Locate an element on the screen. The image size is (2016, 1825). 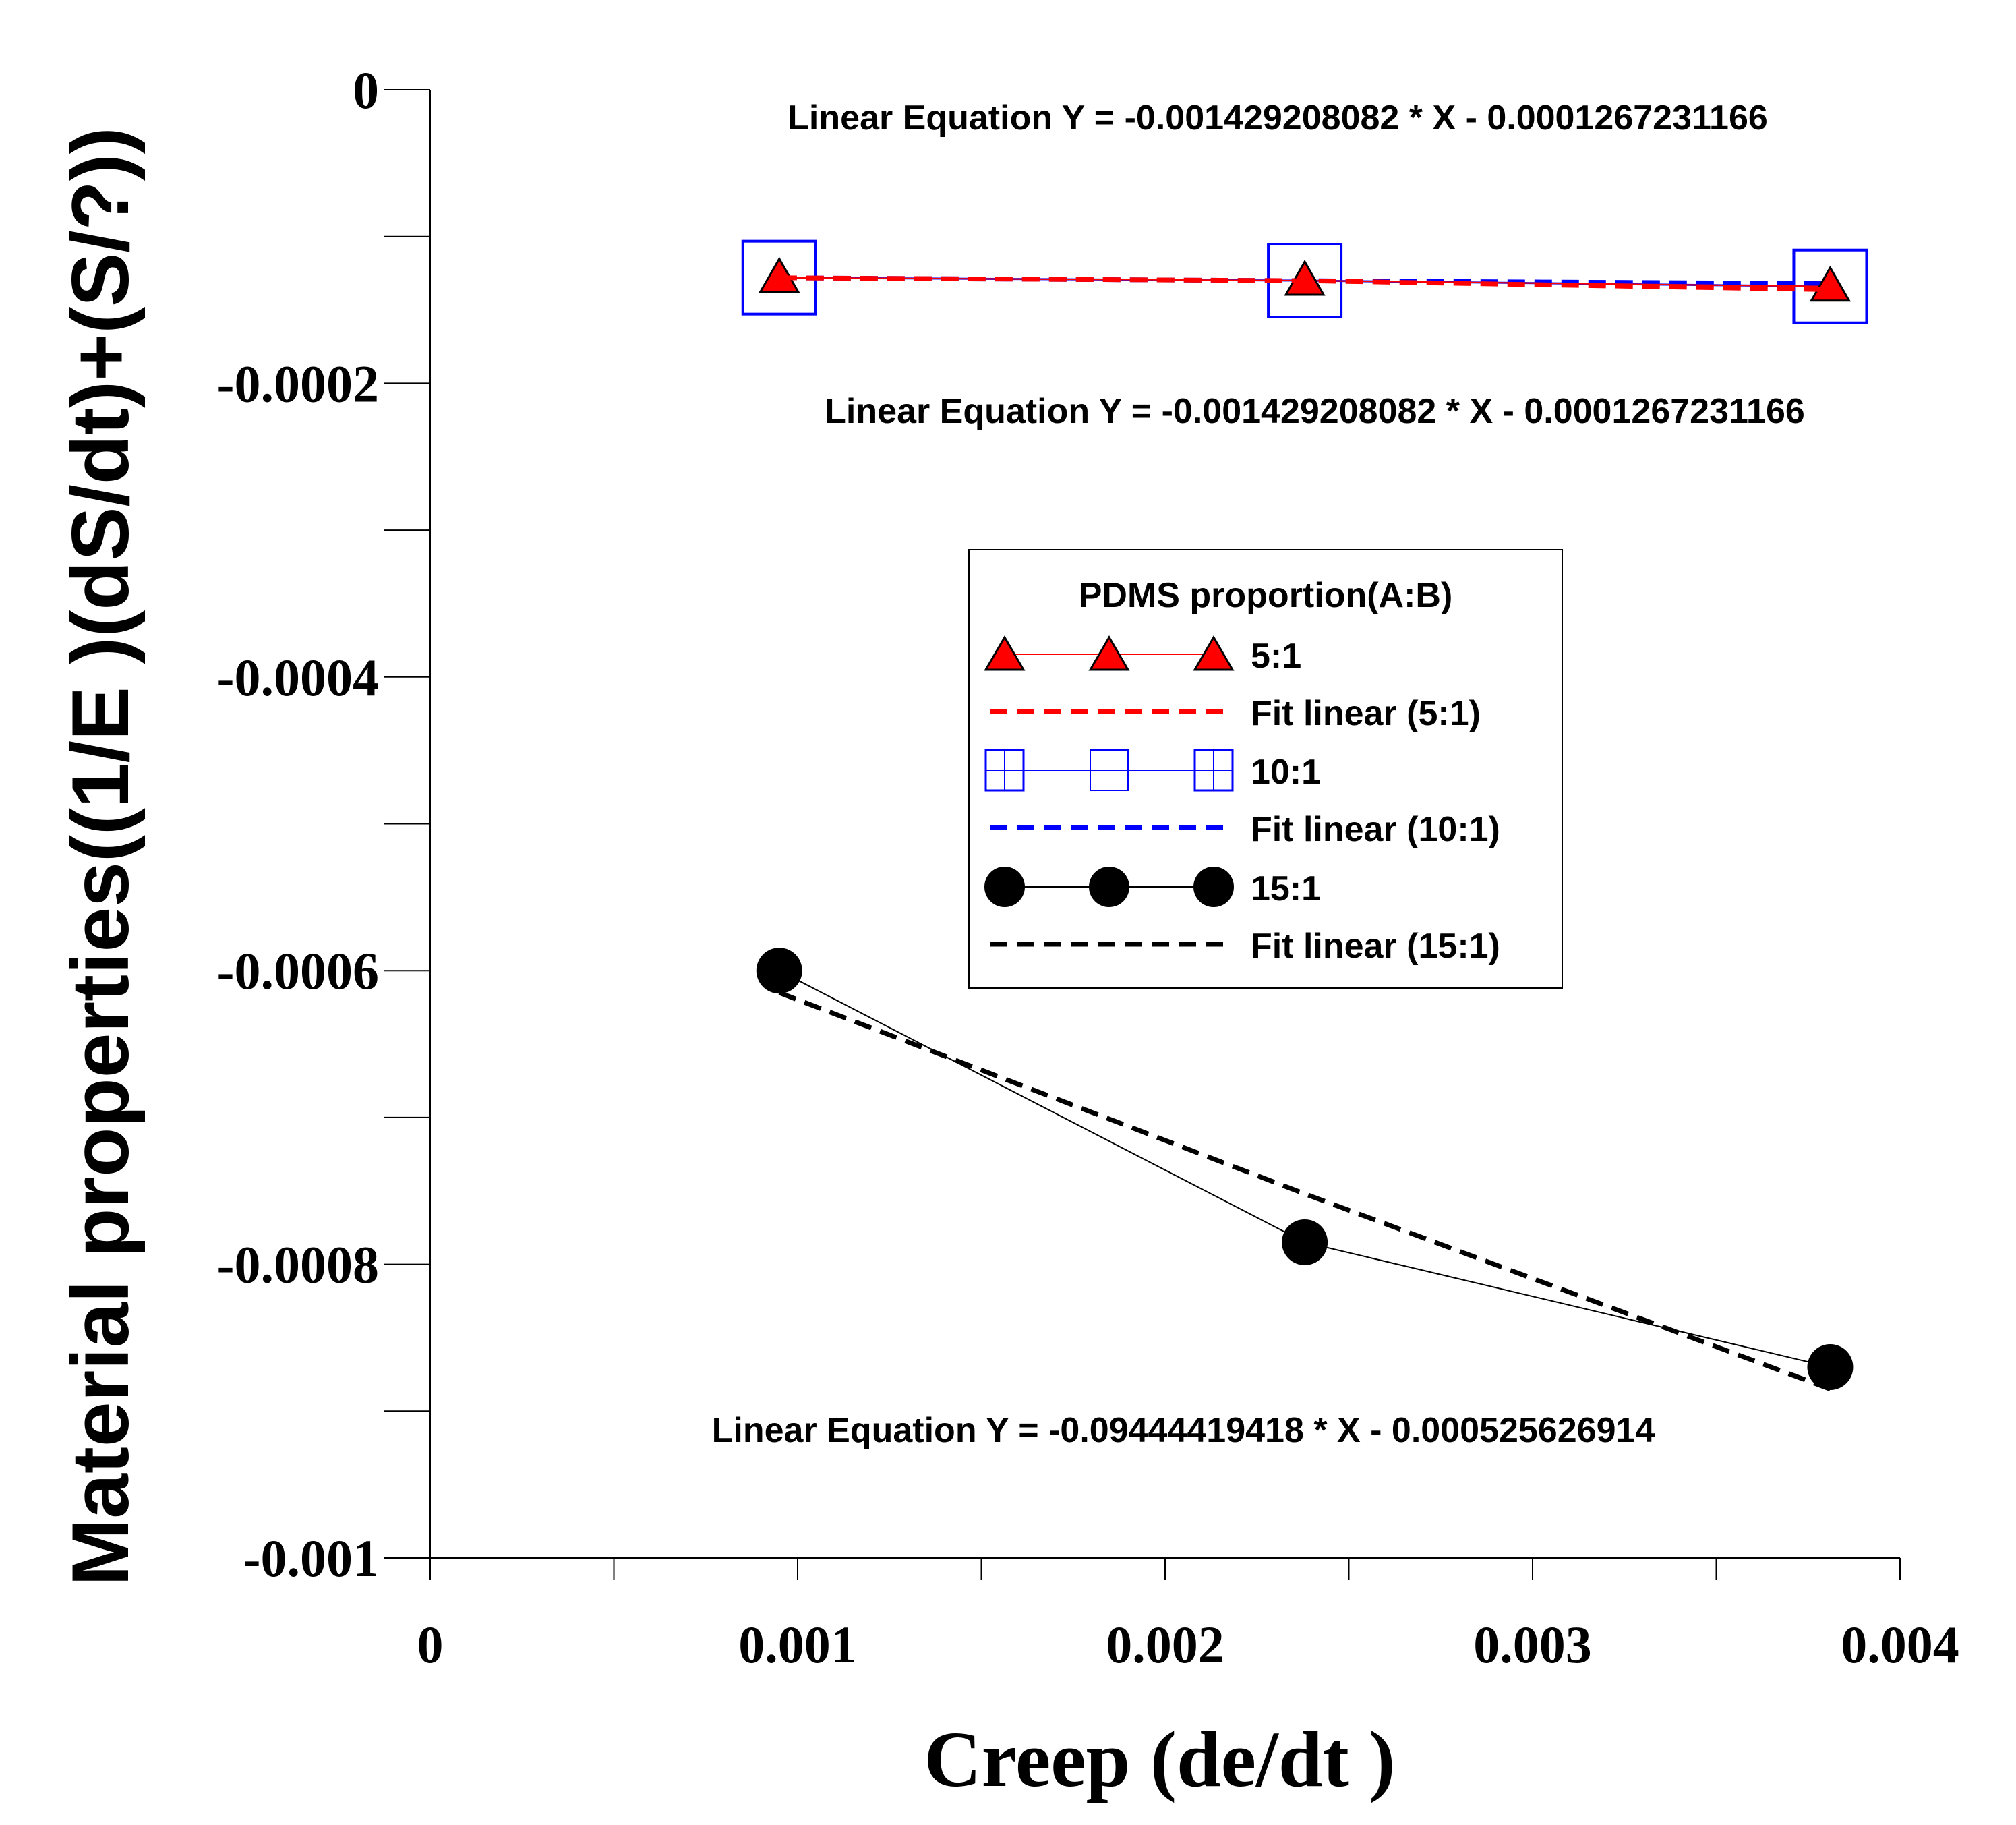
x-tick-label: 0 is located at coordinates (430, 1644).